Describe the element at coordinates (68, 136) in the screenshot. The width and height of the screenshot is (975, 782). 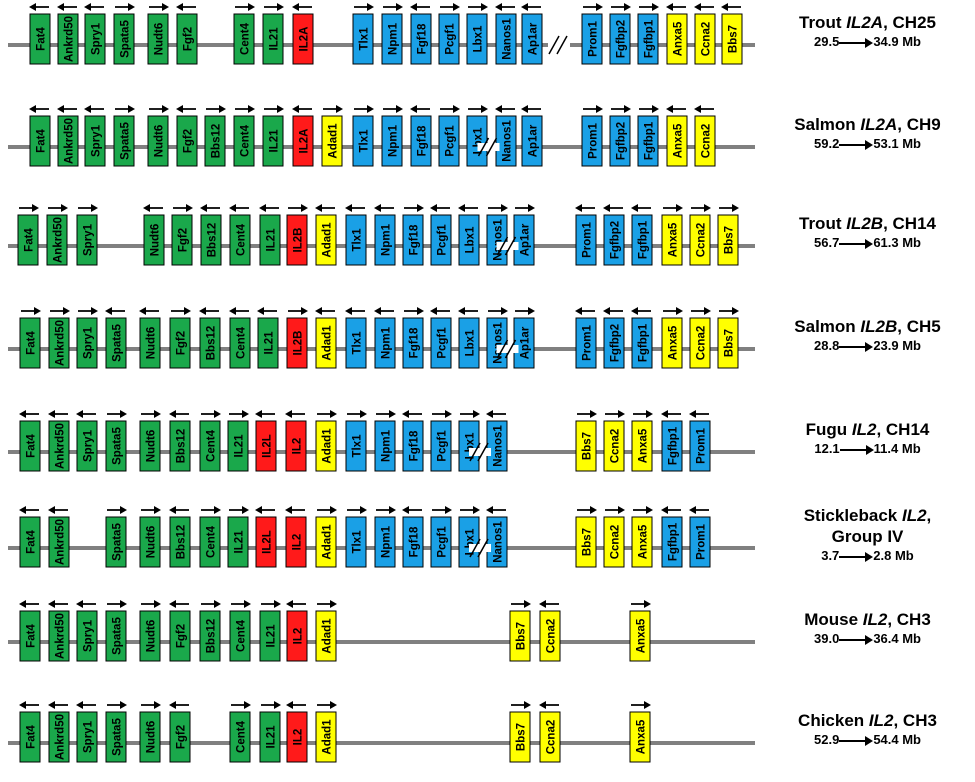
I see `gene: Ankrd50` at that location.